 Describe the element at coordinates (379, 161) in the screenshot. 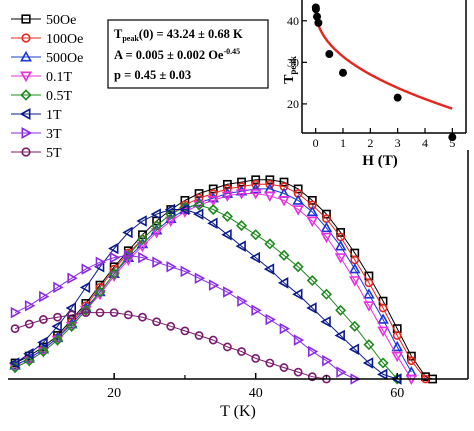

I see `inset-x-axis-label: H (T)` at that location.